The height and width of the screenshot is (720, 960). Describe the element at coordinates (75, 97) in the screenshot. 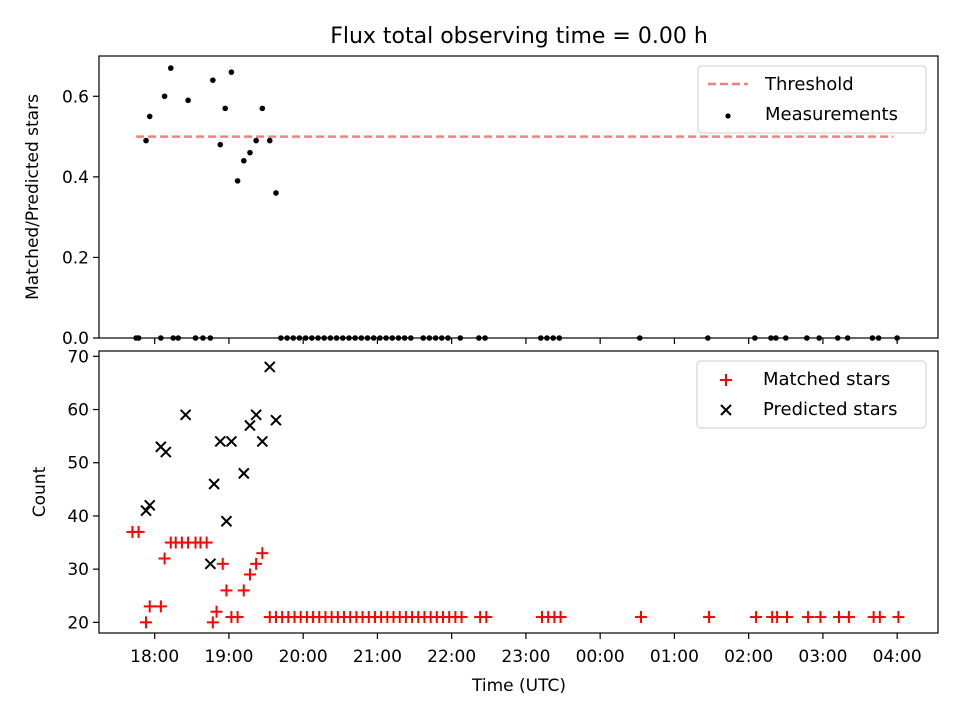

I see `top-y-tick-label: 0.6` at that location.